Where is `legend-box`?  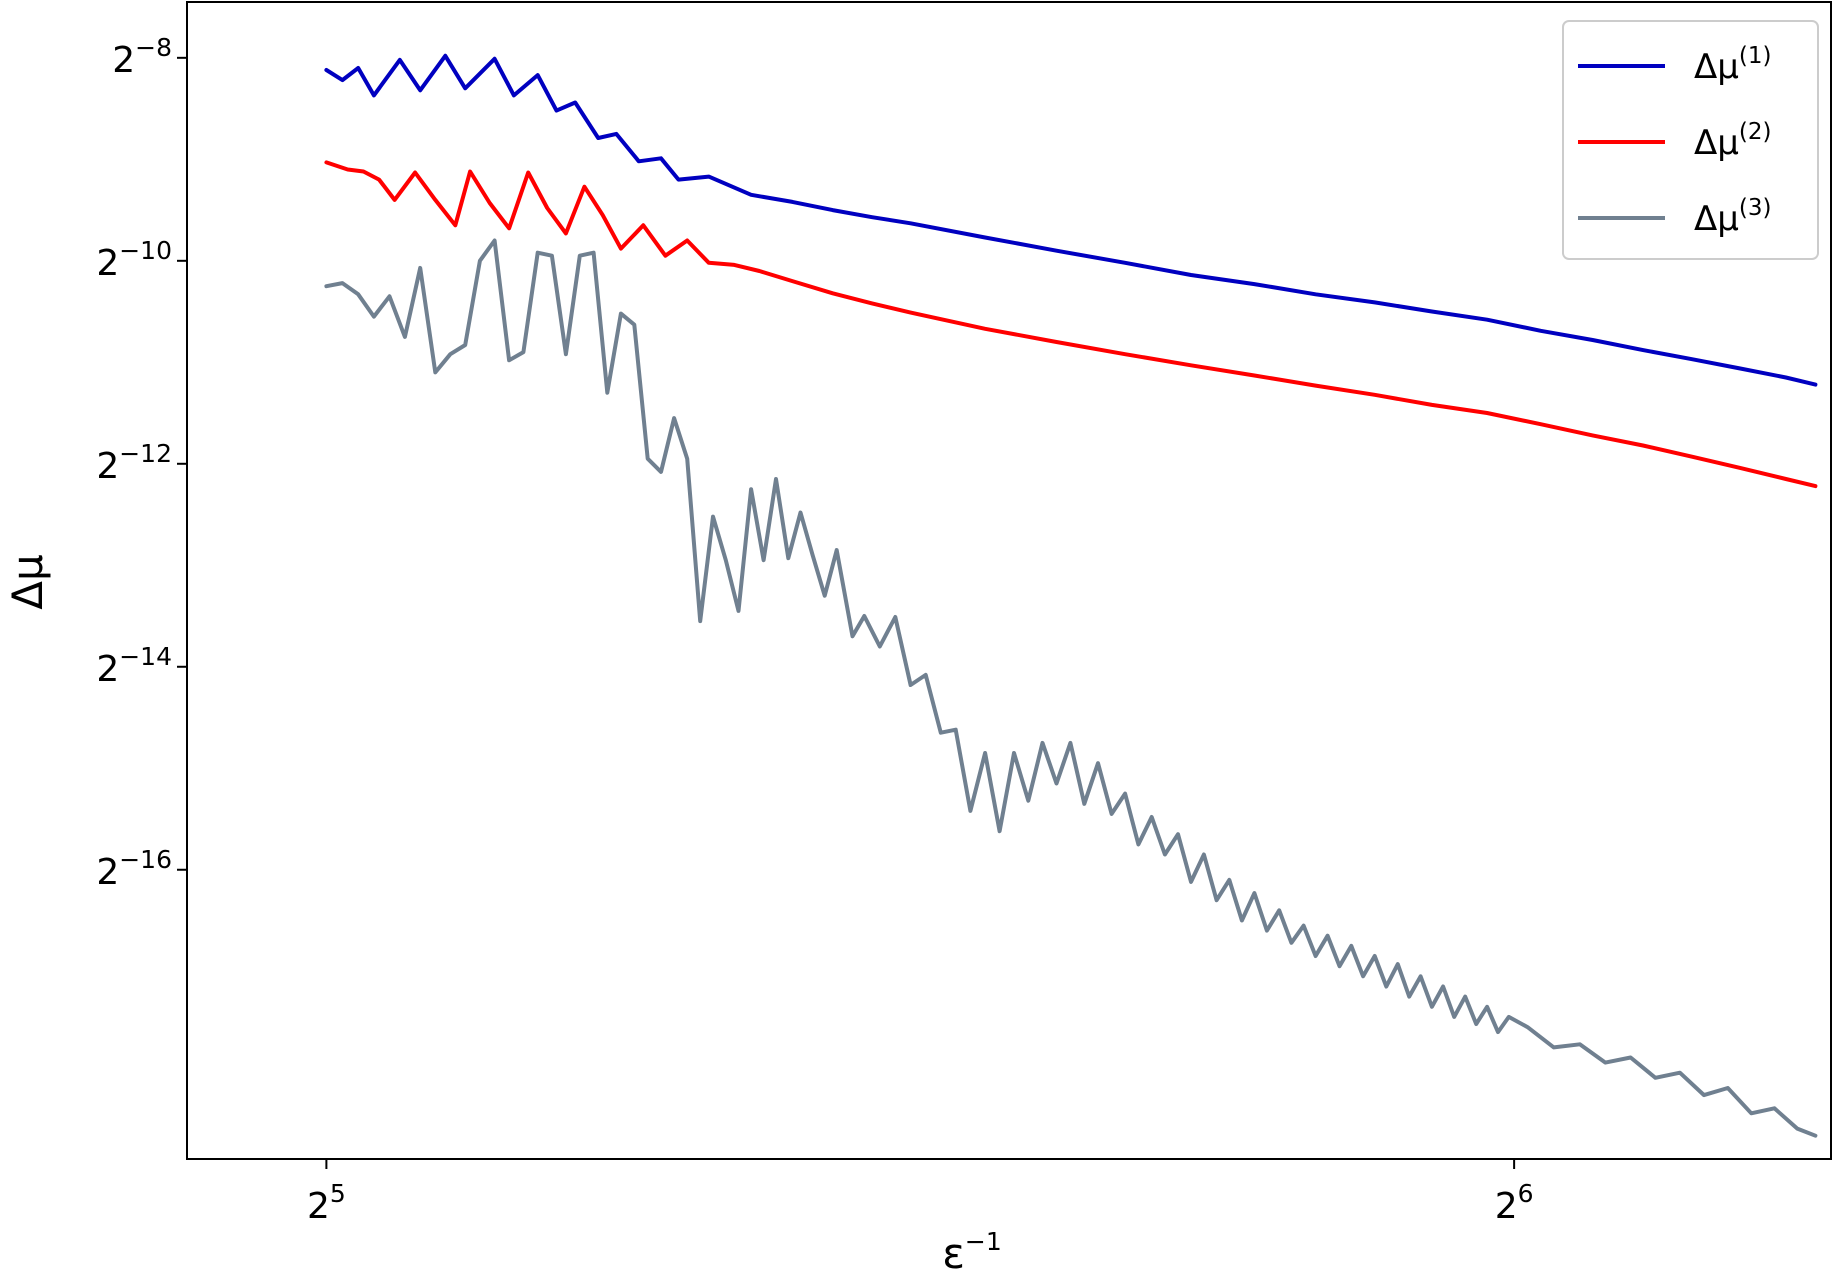
legend-box is located at coordinates (1690, 140).